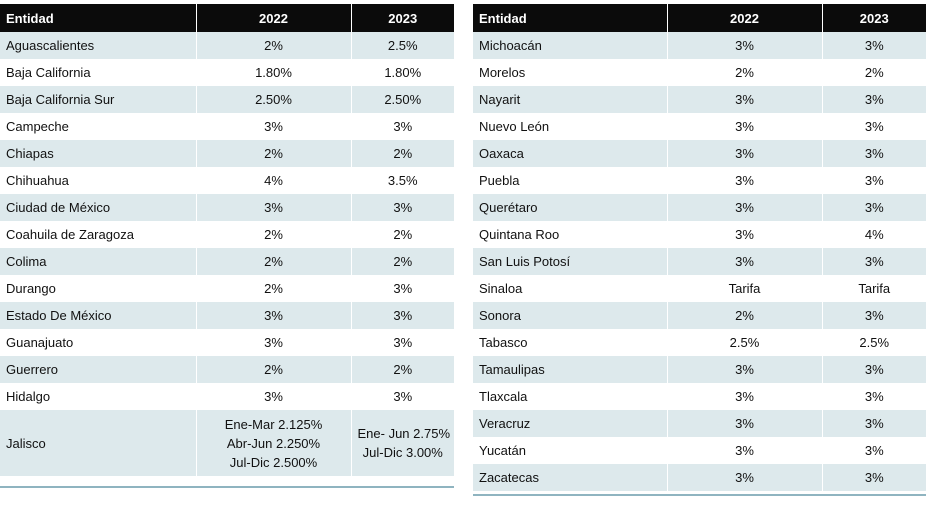 The width and height of the screenshot is (935, 508). Describe the element at coordinates (570, 423) in the screenshot. I see `cell-entidad: Veracruz` at that location.